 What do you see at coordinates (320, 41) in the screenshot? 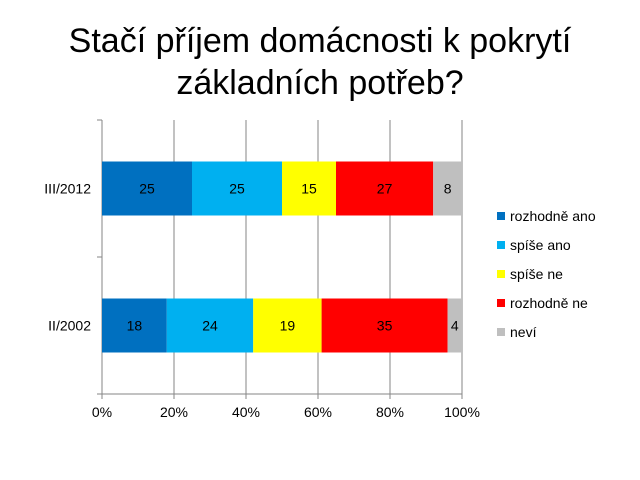
I see `chart-title-line-1: Stačí příjem domácnosti k pokrytí` at bounding box center [320, 41].